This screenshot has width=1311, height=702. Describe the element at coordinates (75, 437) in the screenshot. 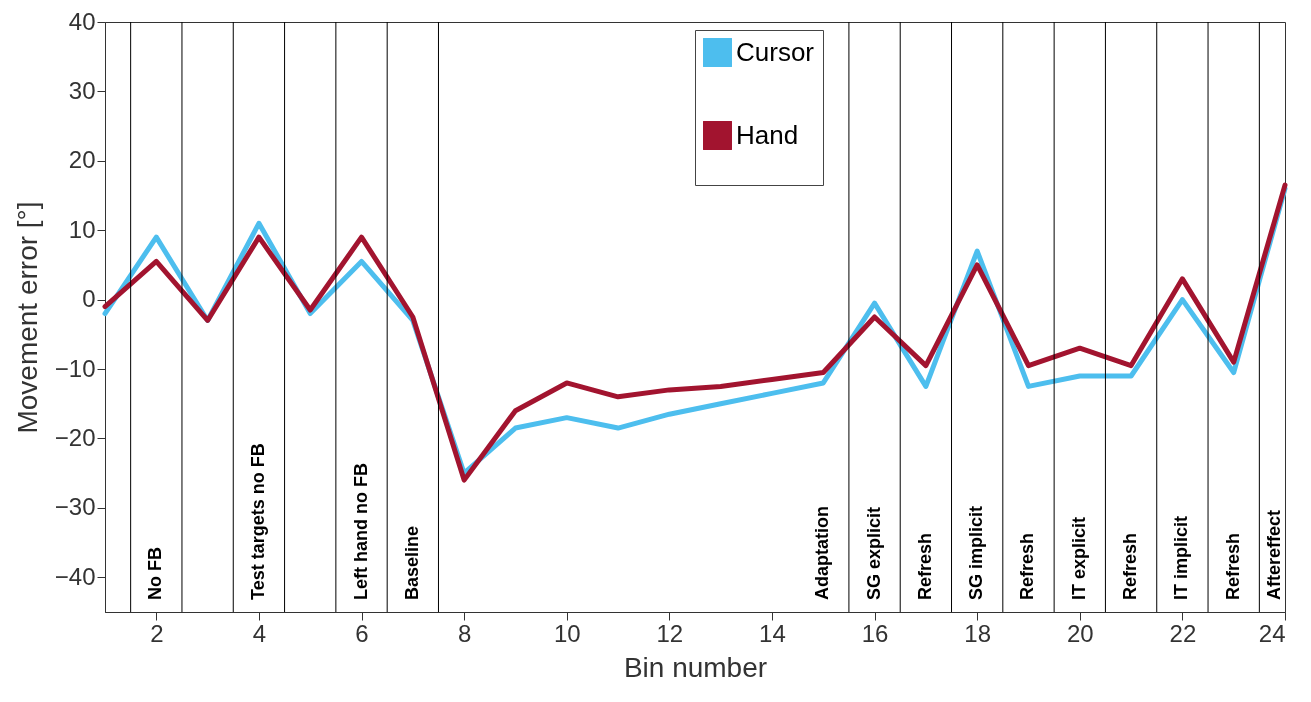

I see `y-tick-label: −20` at that location.